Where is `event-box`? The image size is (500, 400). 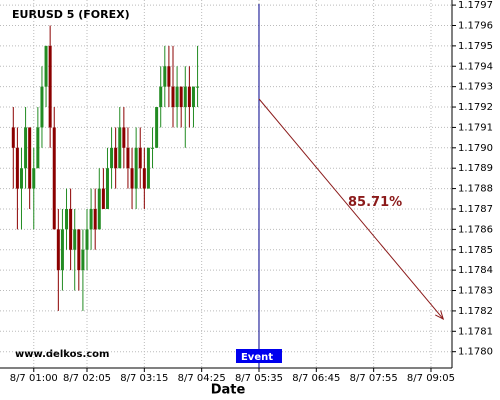
event-box is located at coordinates (258, 356).